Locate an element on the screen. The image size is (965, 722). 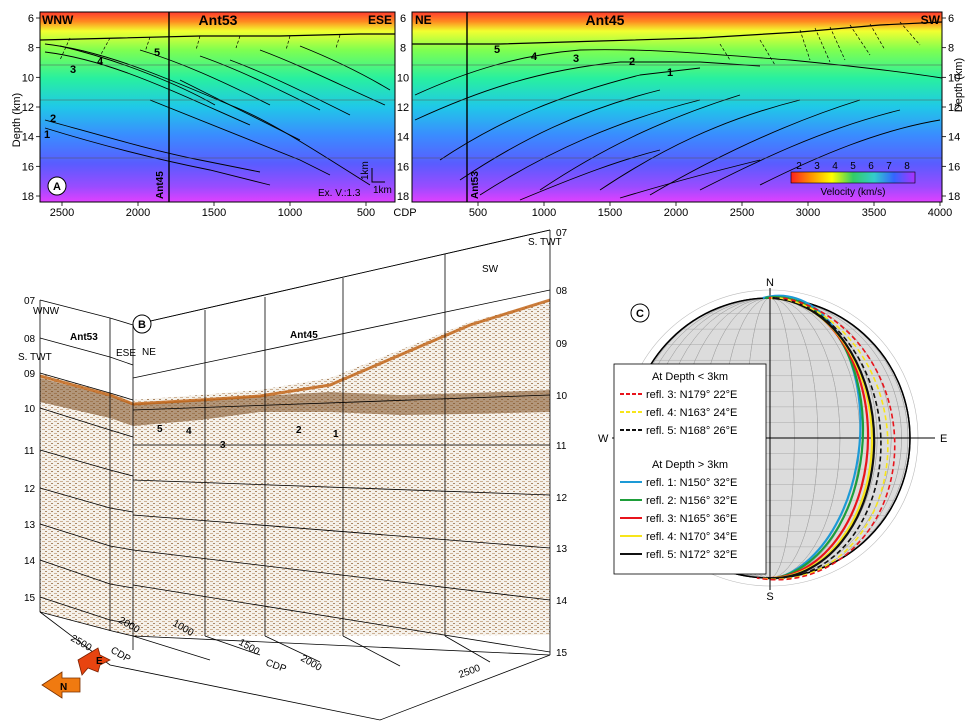
colorbar-tick: 8 is located at coordinates (907, 166).